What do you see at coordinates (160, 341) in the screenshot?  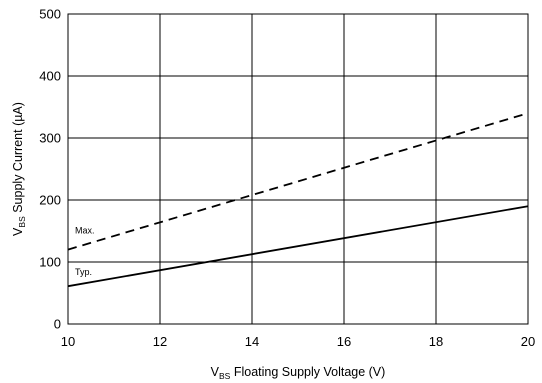 I see `x-tick-label: 12` at bounding box center [160, 341].